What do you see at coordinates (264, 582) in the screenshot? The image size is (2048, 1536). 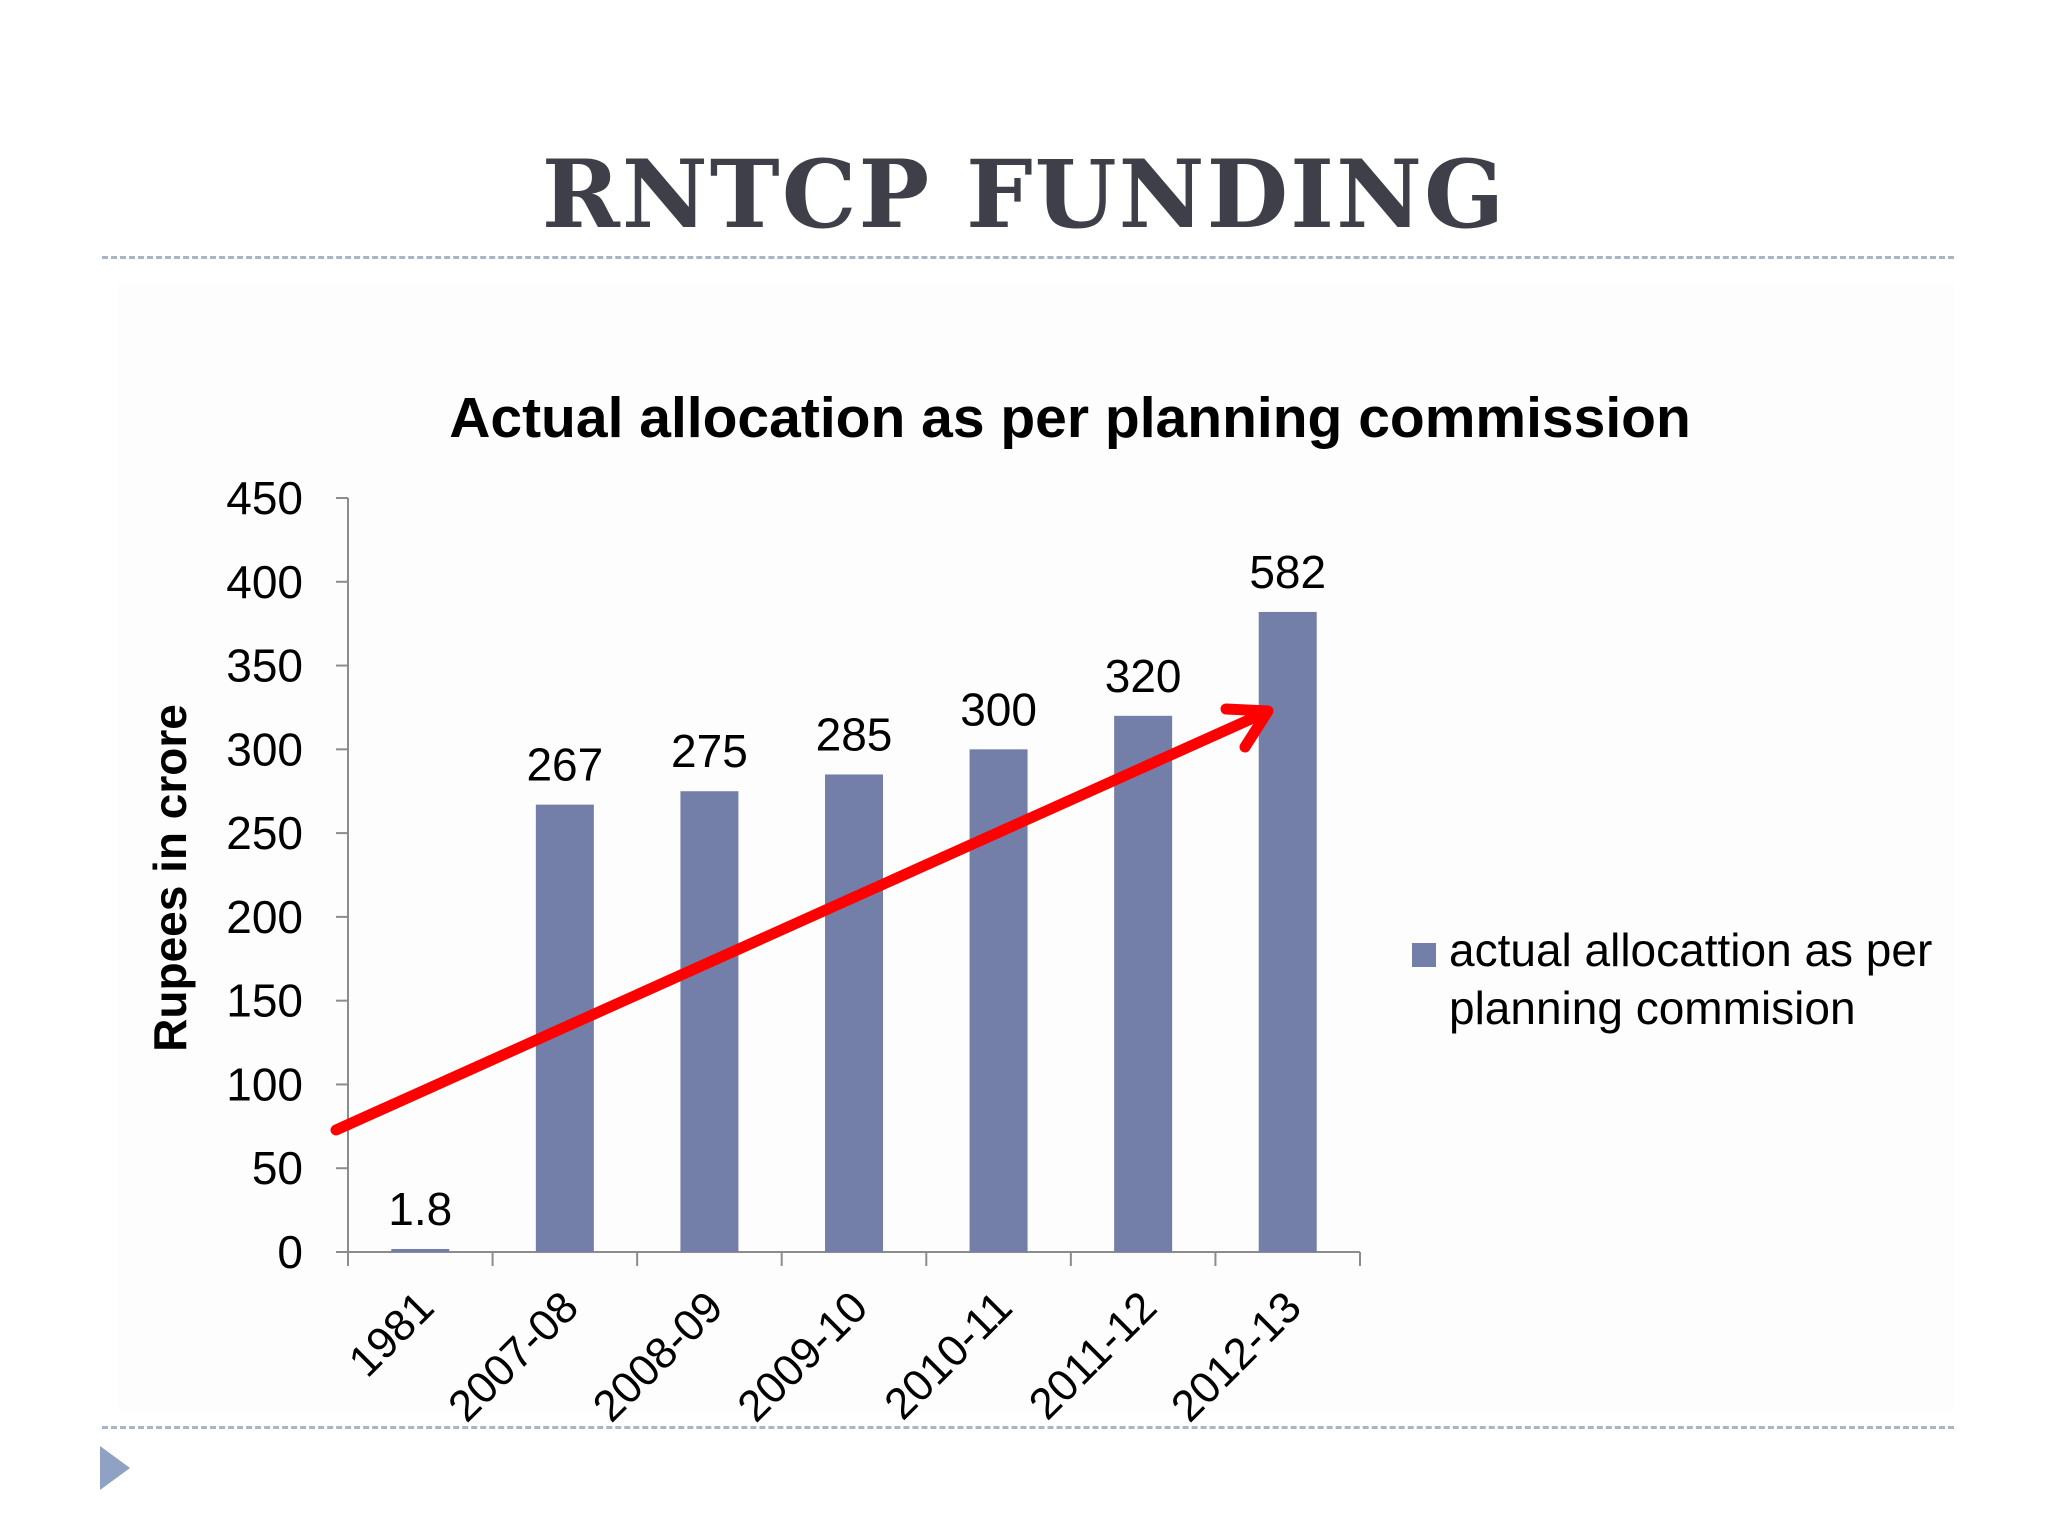 I see `y-tick-label: 400` at bounding box center [264, 582].